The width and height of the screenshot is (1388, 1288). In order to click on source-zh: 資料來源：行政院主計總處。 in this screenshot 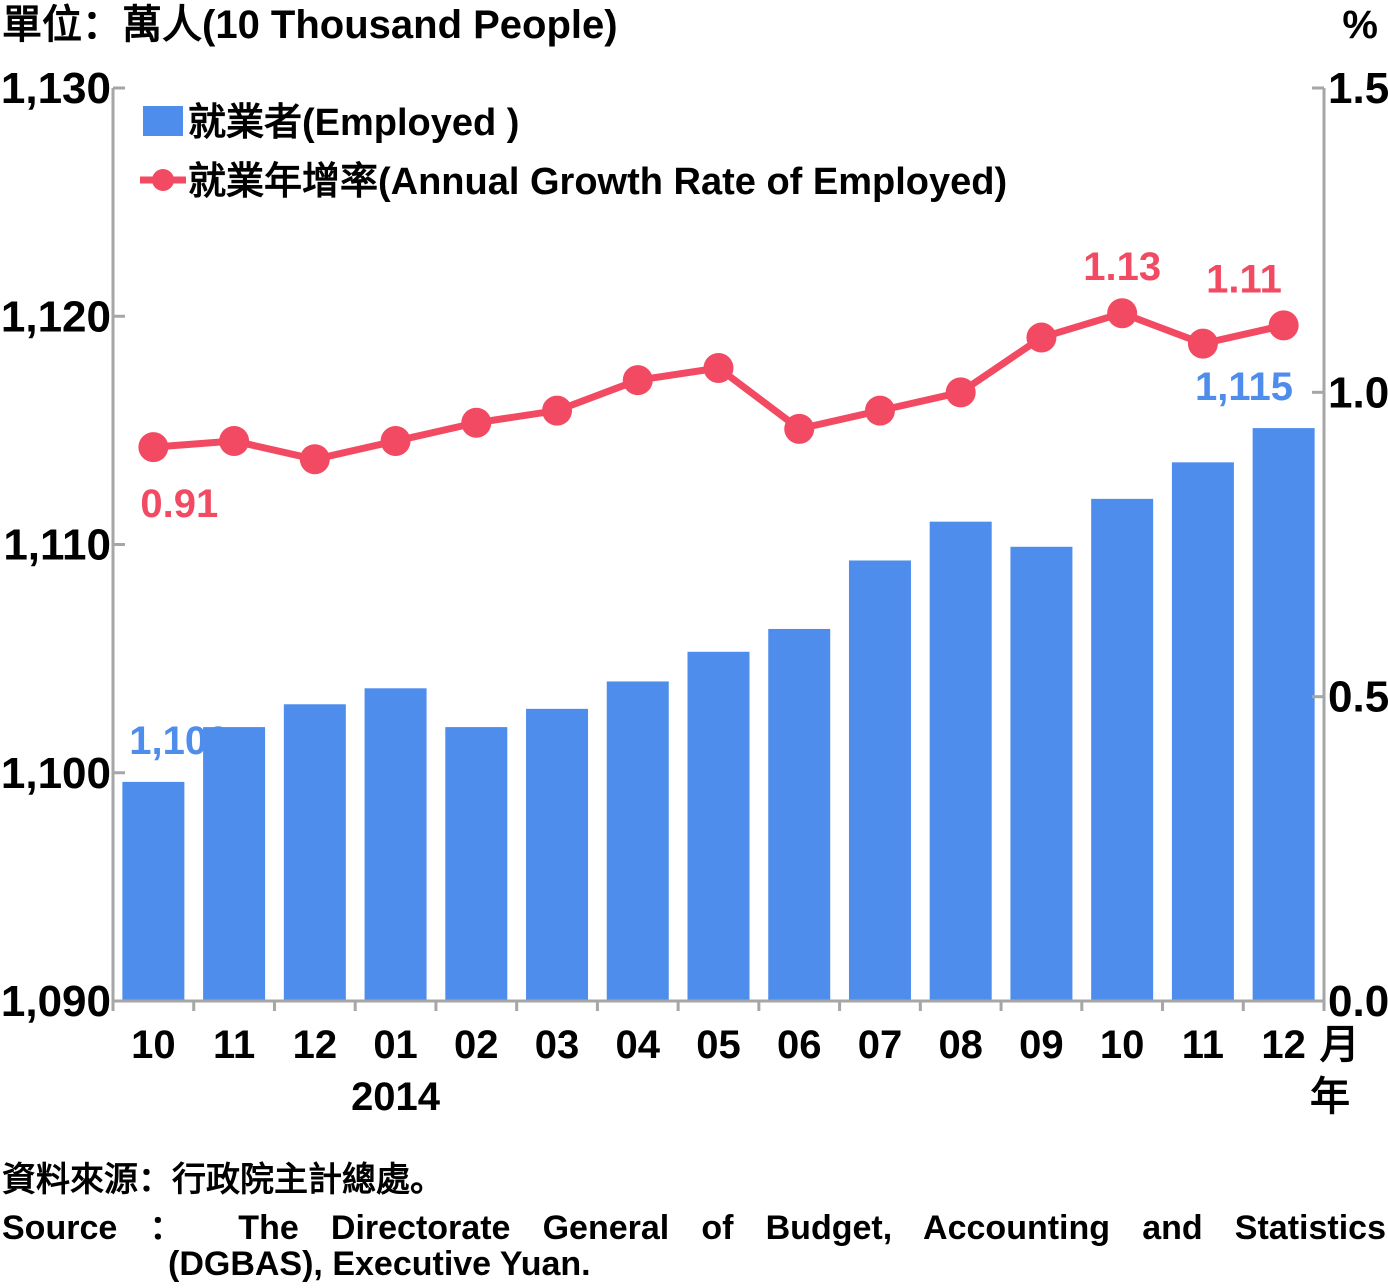, I will do `click(223, 1180)`.